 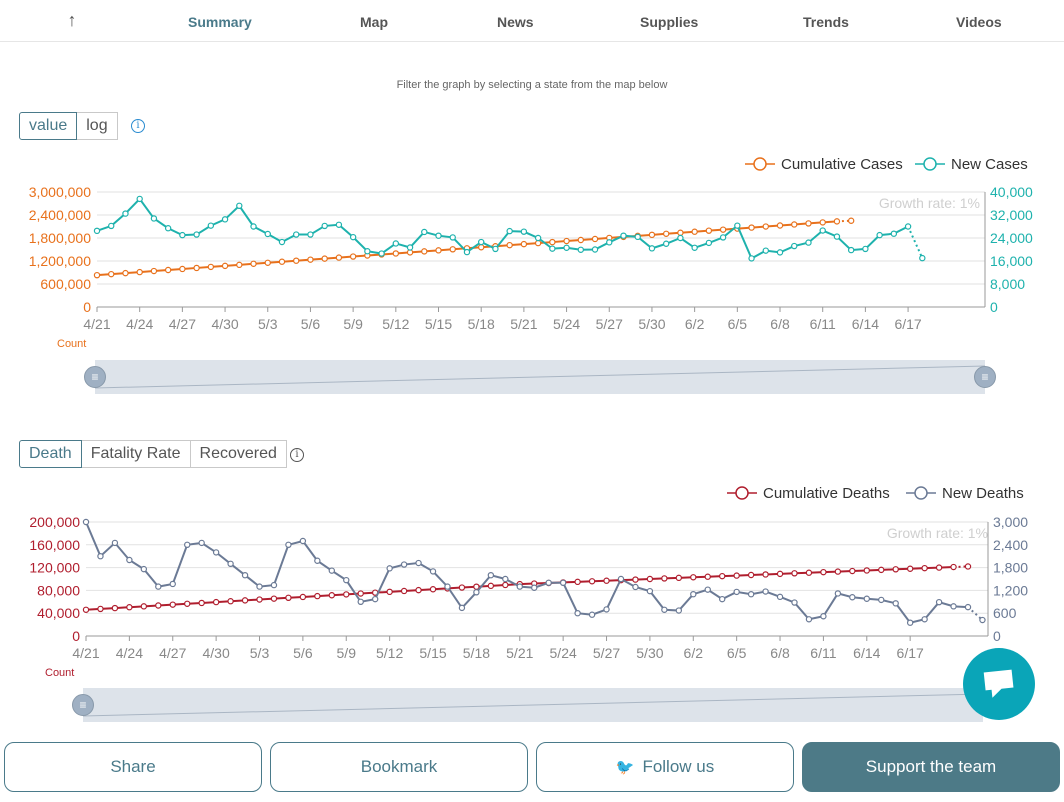 What do you see at coordinates (929, 203) in the screenshot?
I see `growth-rate-label: Growth rate: 1%` at bounding box center [929, 203].